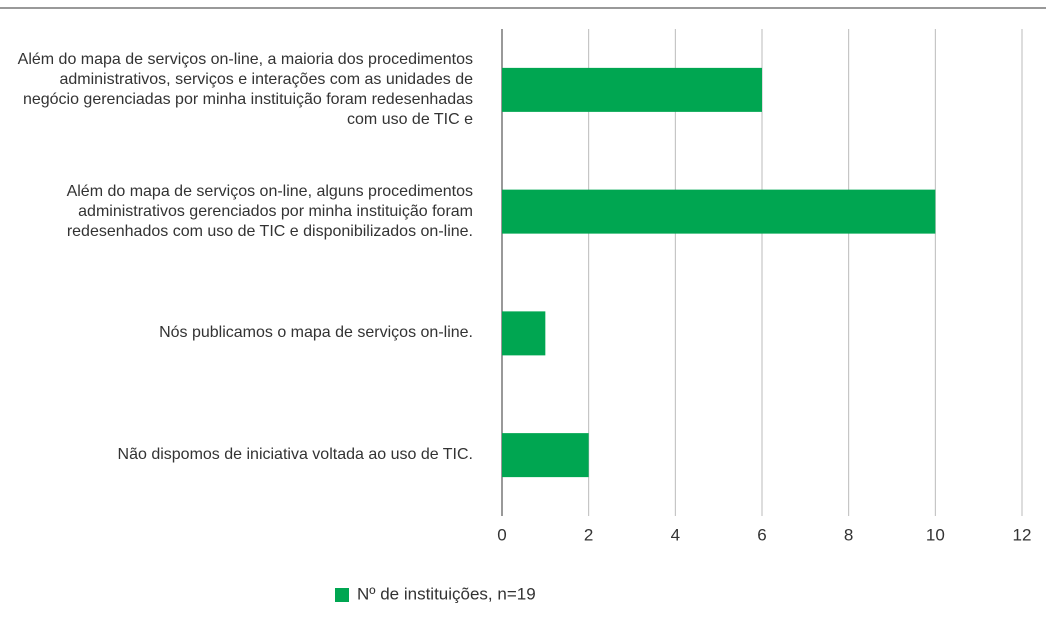  Describe the element at coordinates (761, 534) in the screenshot. I see `x-tick-label: 6` at that location.